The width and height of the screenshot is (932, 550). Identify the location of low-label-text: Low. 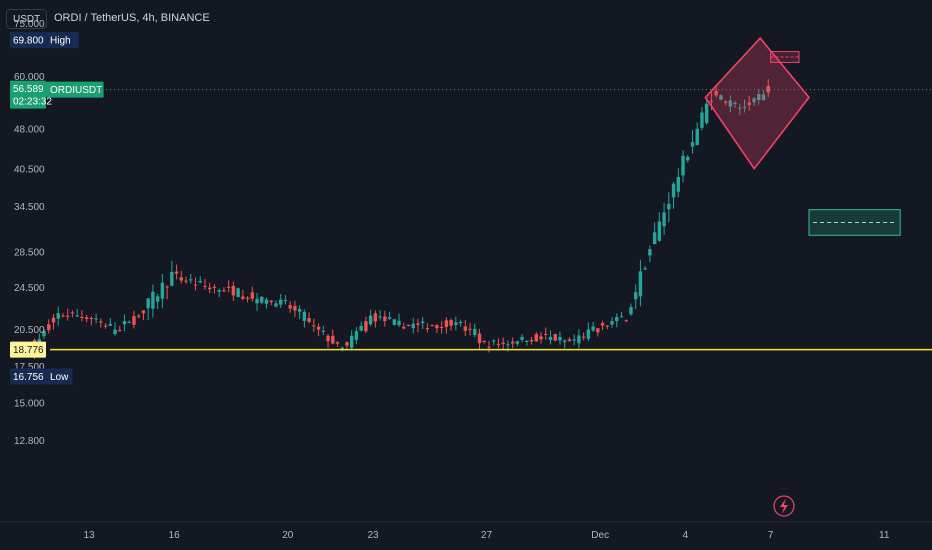
(59, 377).